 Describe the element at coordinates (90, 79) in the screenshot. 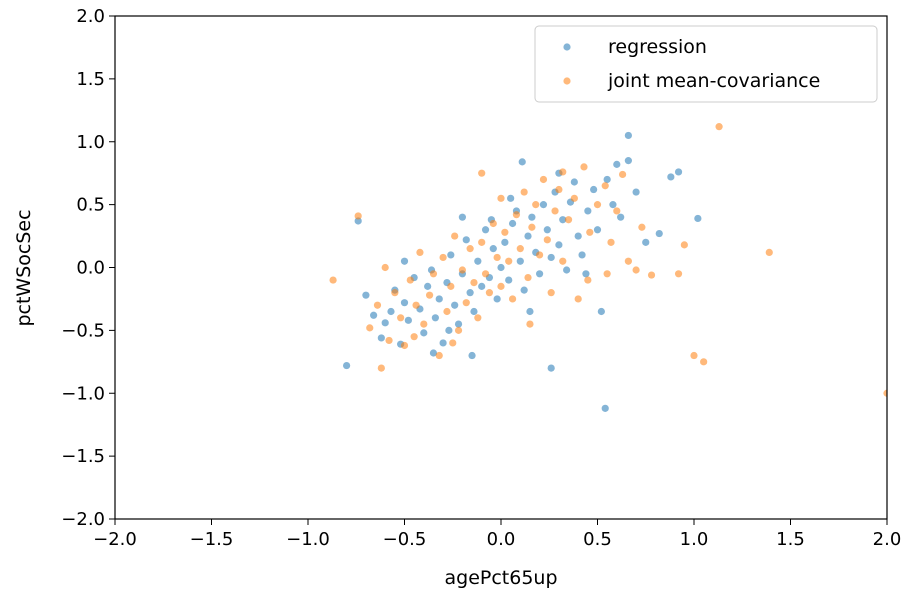

I see `y-tick-label: 1.5` at that location.